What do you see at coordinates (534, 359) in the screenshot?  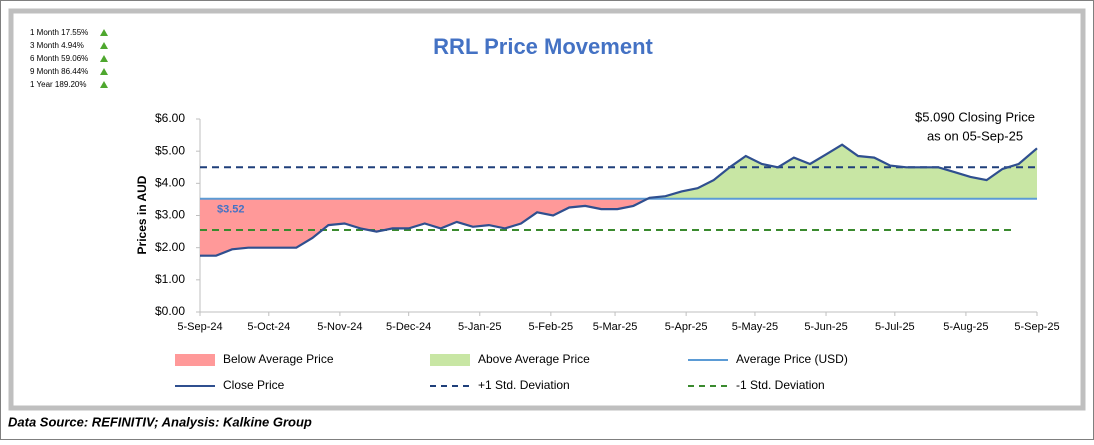 I see `legend-label: Above Average Price` at bounding box center [534, 359].